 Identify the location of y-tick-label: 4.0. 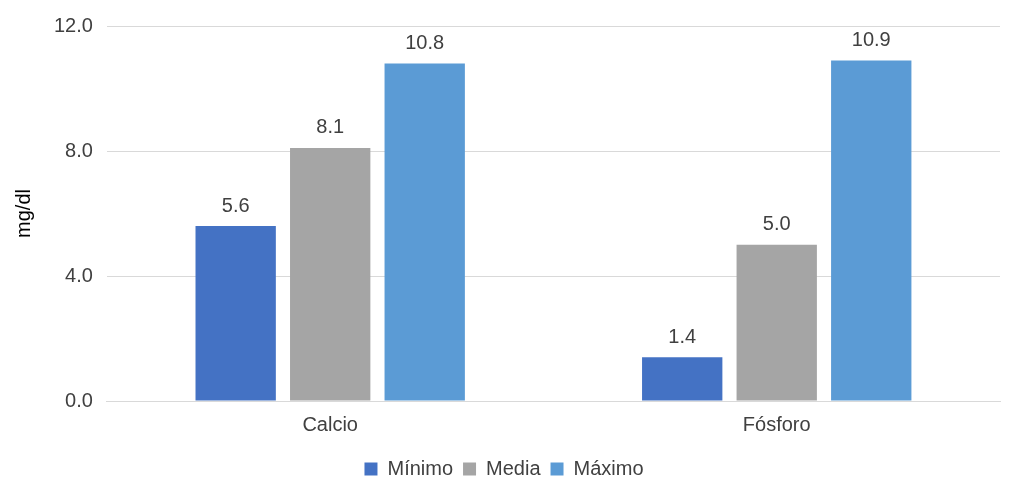
(79, 274).